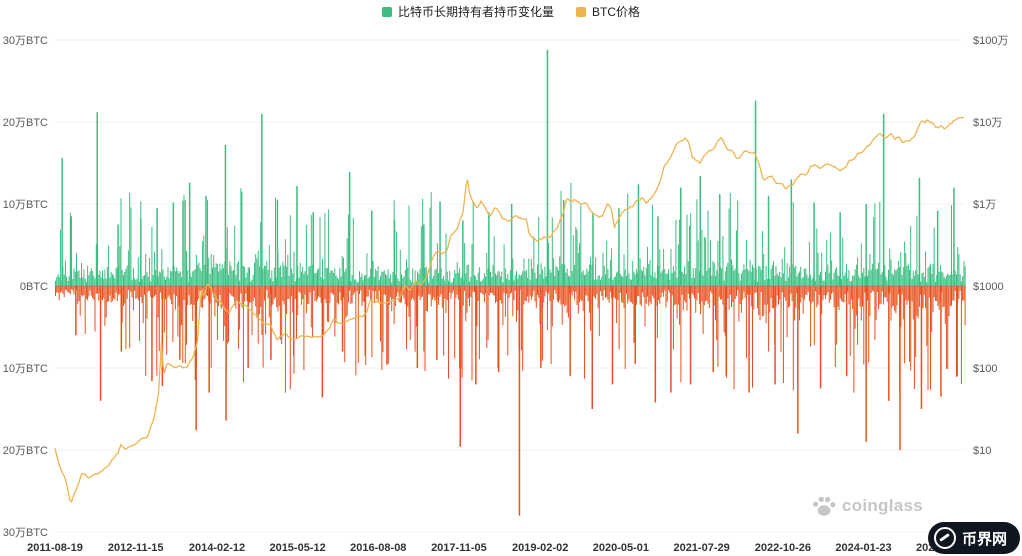  I want to click on x-axis-tick: 2020-05-01, so click(621, 548).